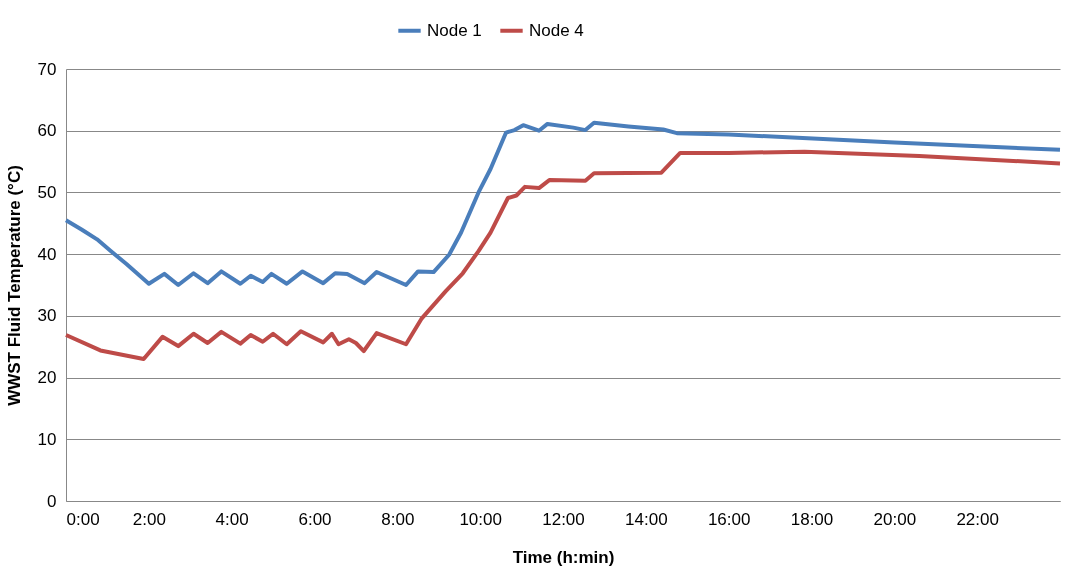 This screenshot has width=1071, height=577. Describe the element at coordinates (977, 519) in the screenshot. I see `x-tick-label: 22:00` at that location.